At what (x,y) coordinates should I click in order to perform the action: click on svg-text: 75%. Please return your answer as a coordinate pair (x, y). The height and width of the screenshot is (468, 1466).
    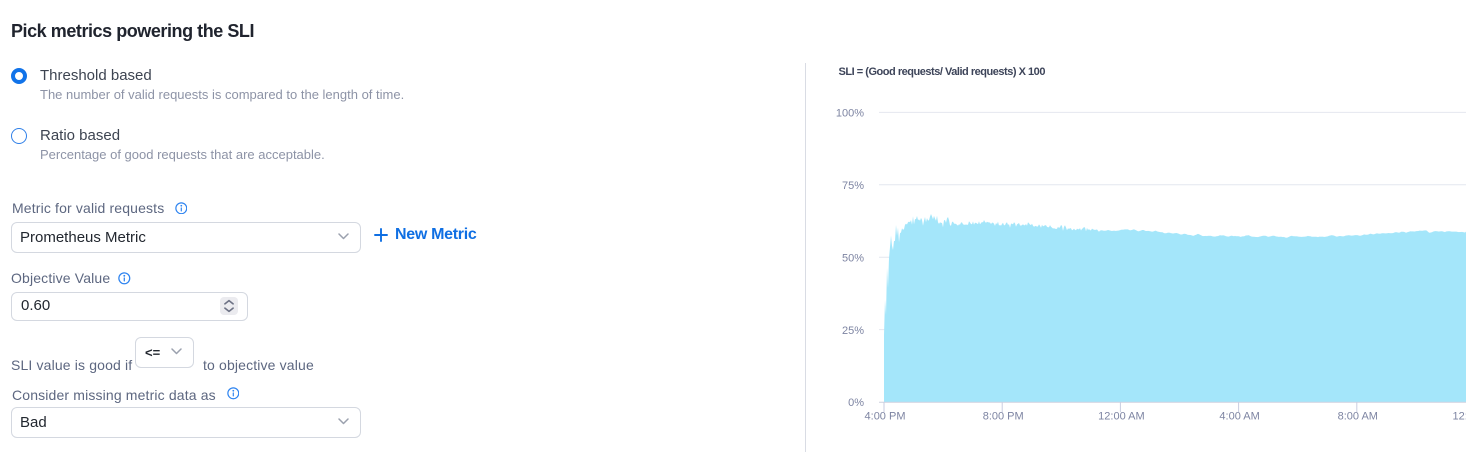
    Looking at the image, I should click on (853, 186).